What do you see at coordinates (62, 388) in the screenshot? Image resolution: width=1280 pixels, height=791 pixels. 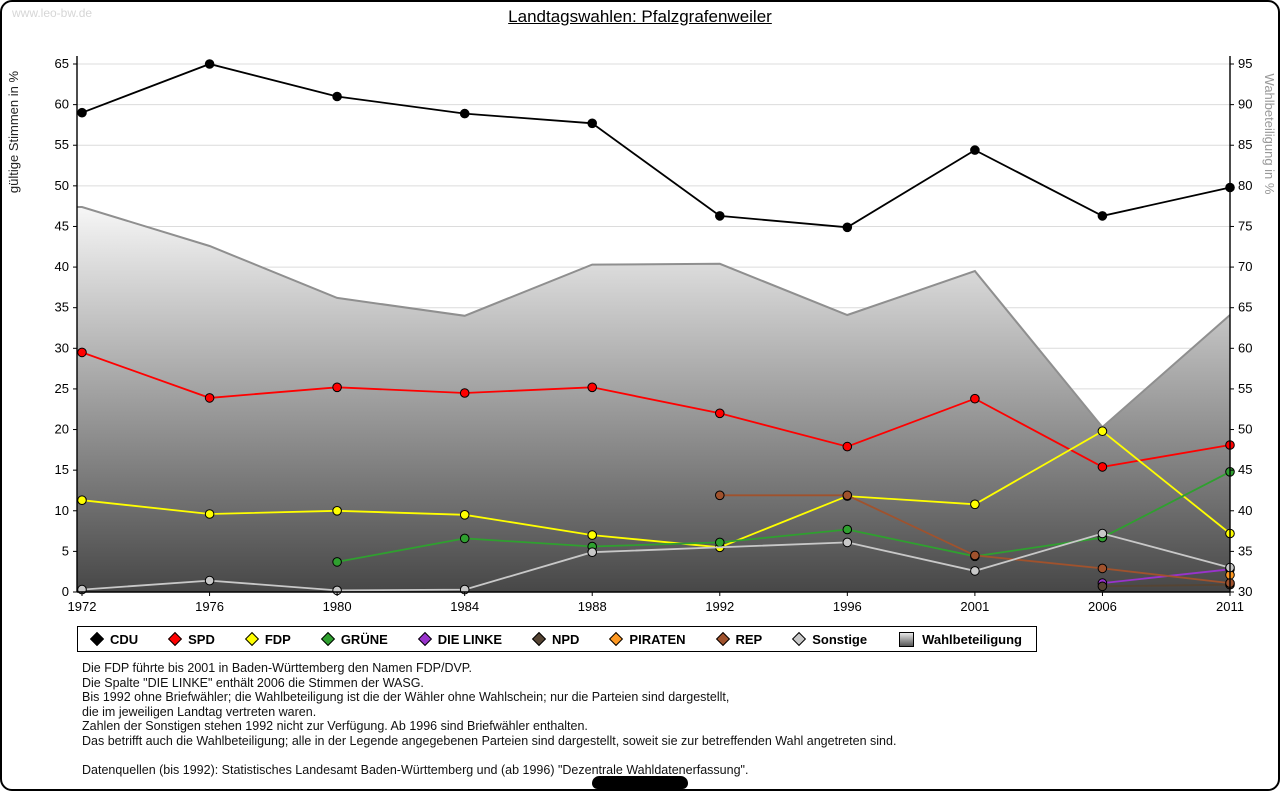 I see `svg-text: 25` at bounding box center [62, 388].